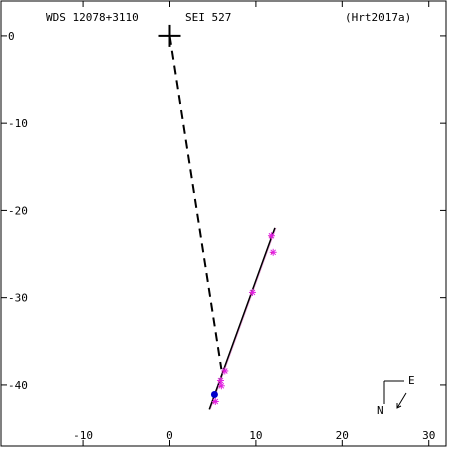 Image resolution: width=450 pixels, height=450 pixels. What do you see at coordinates (399, 406) in the screenshot?
I see `compass-arrow-head` at bounding box center [399, 406].